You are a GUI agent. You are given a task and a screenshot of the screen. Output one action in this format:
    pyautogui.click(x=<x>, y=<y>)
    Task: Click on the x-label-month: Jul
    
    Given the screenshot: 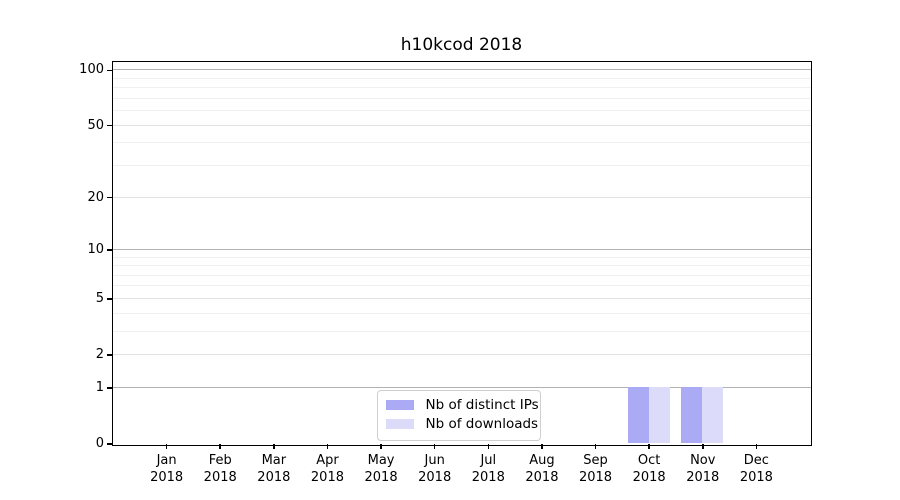 What is the action you would take?
    pyautogui.click(x=488, y=460)
    